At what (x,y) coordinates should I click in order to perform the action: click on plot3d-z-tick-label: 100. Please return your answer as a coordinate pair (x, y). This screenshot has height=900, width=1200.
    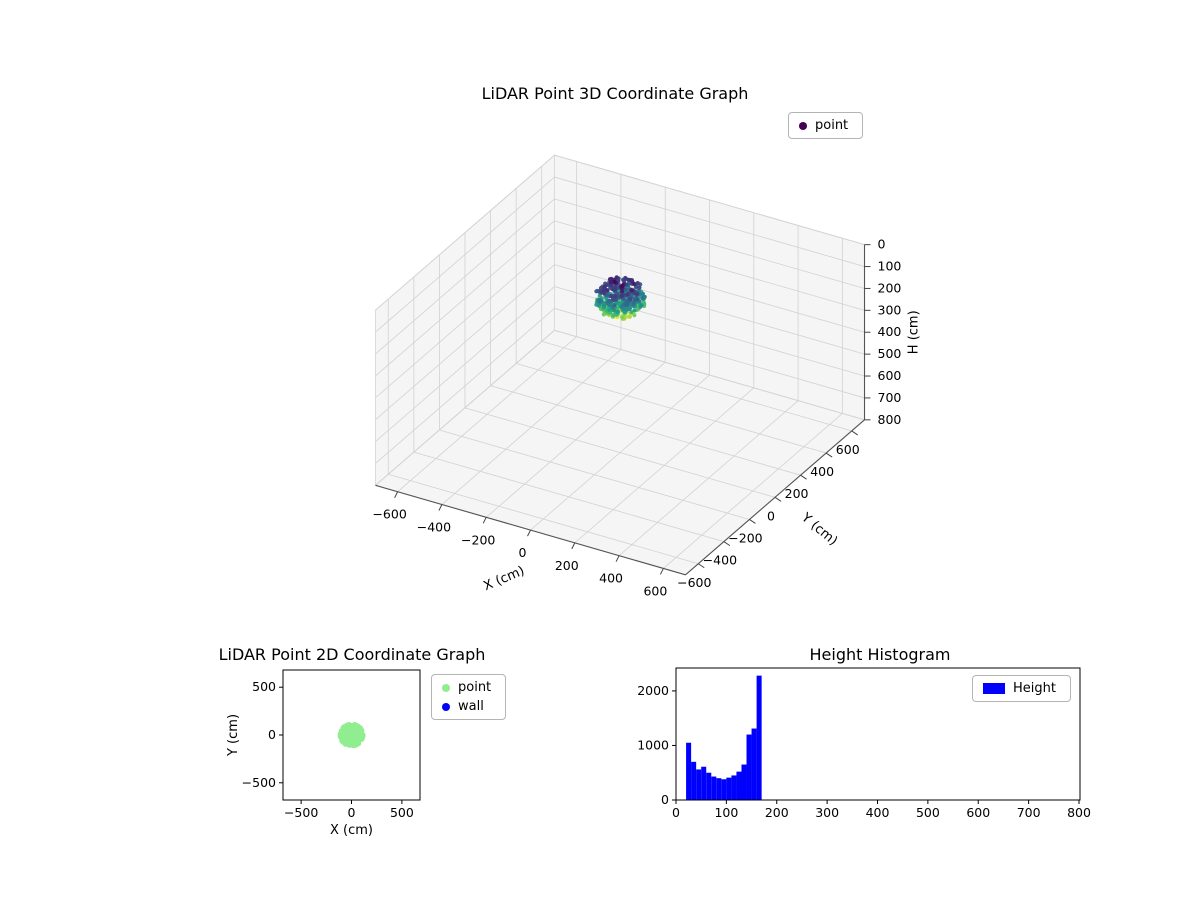
    Looking at the image, I should click on (890, 266).